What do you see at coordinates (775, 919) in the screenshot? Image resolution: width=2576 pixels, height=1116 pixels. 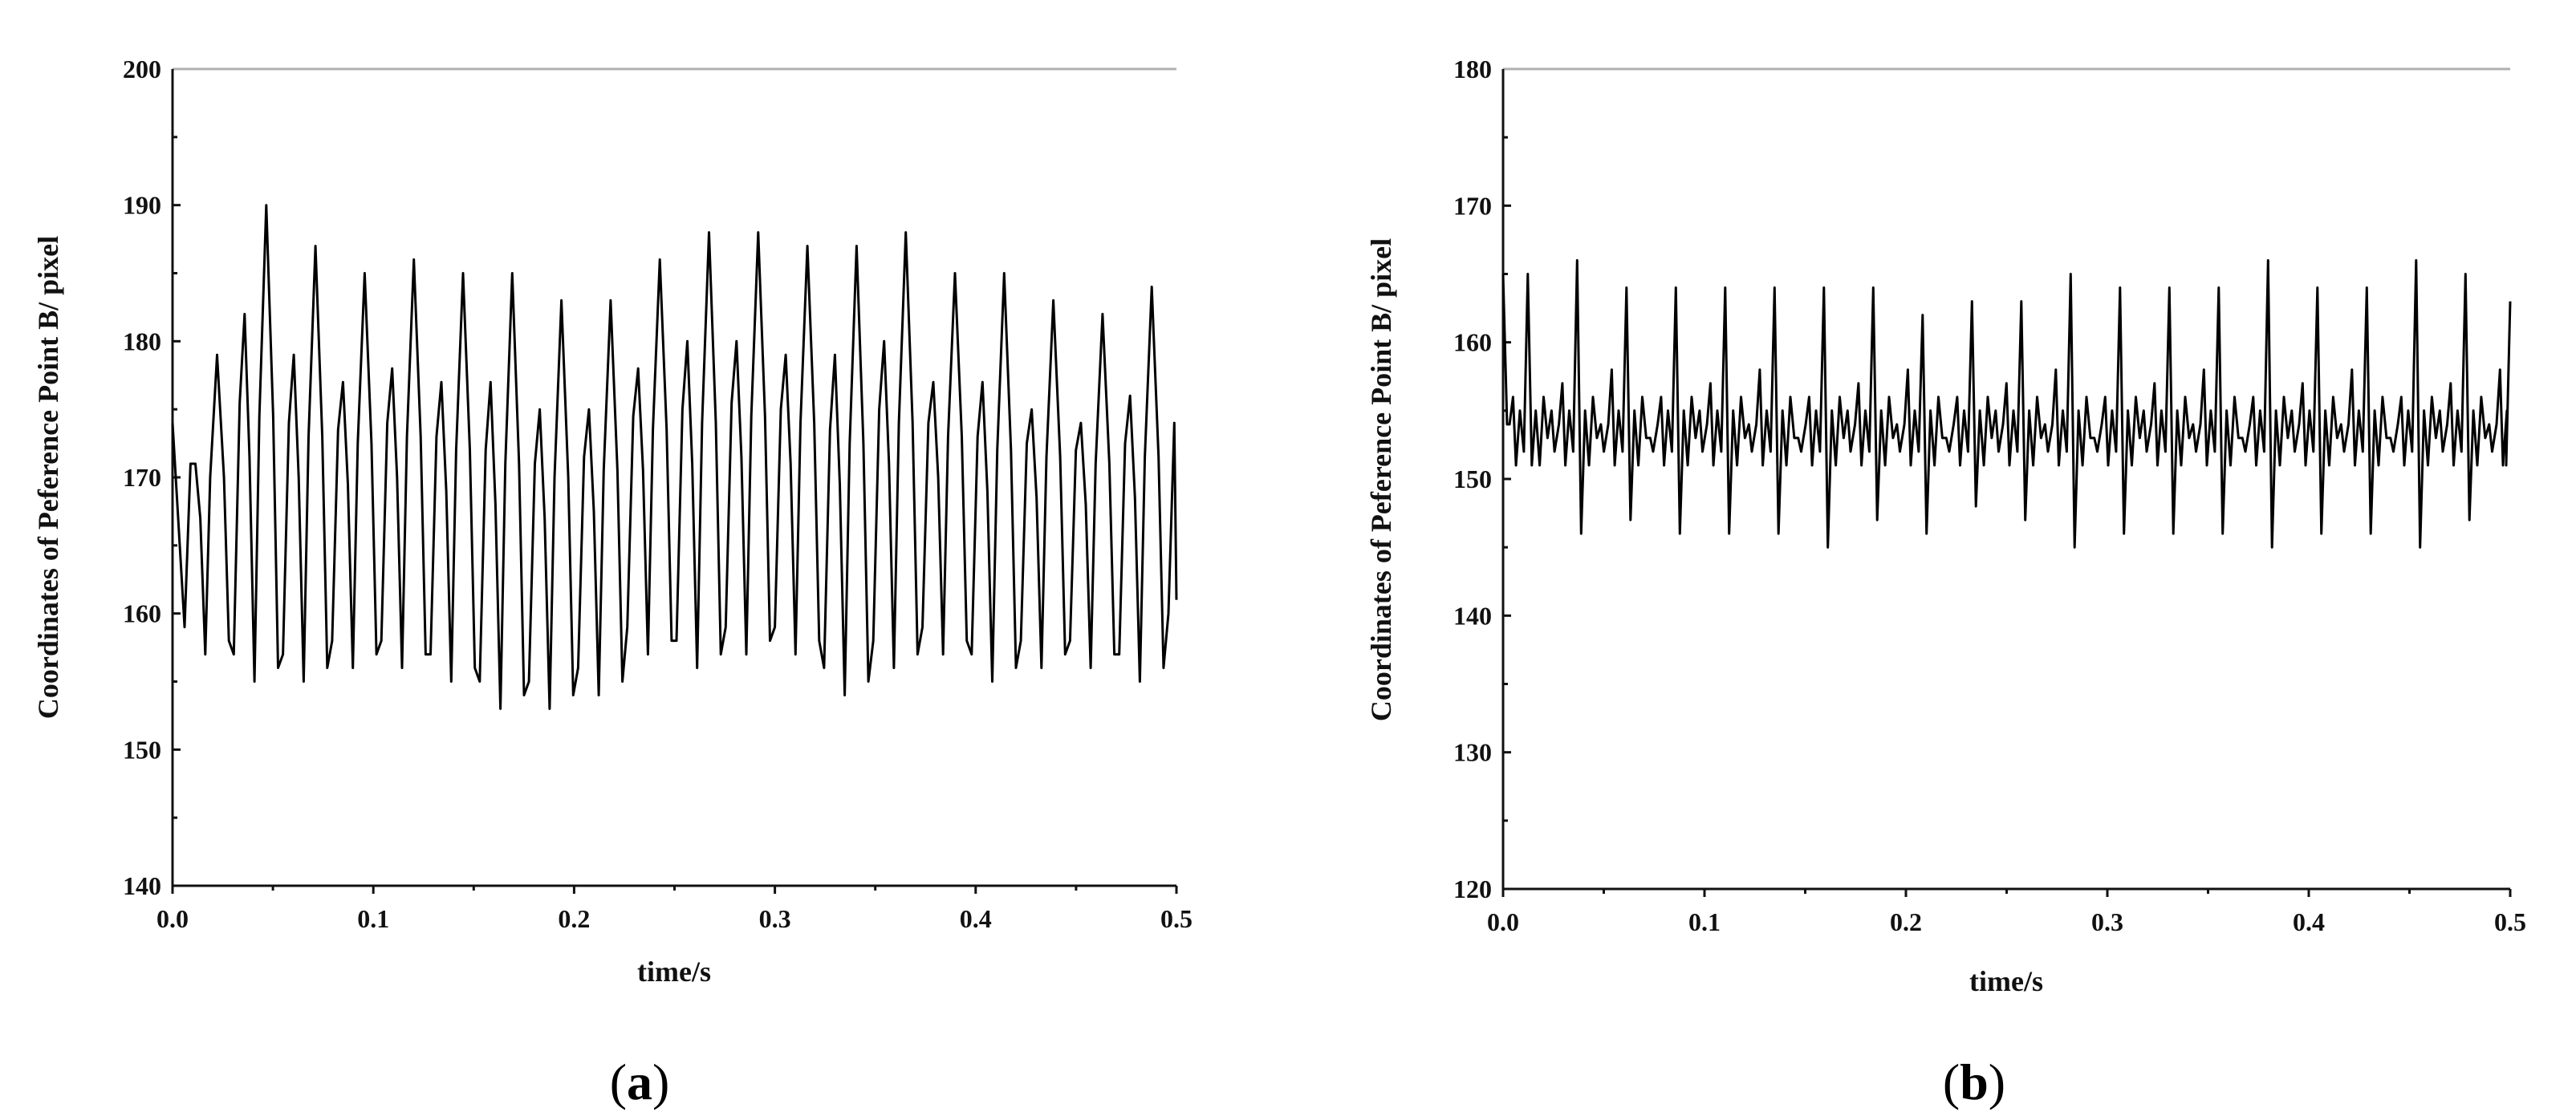 I see `panel-a-x-tick-label: 0.3` at bounding box center [775, 919].